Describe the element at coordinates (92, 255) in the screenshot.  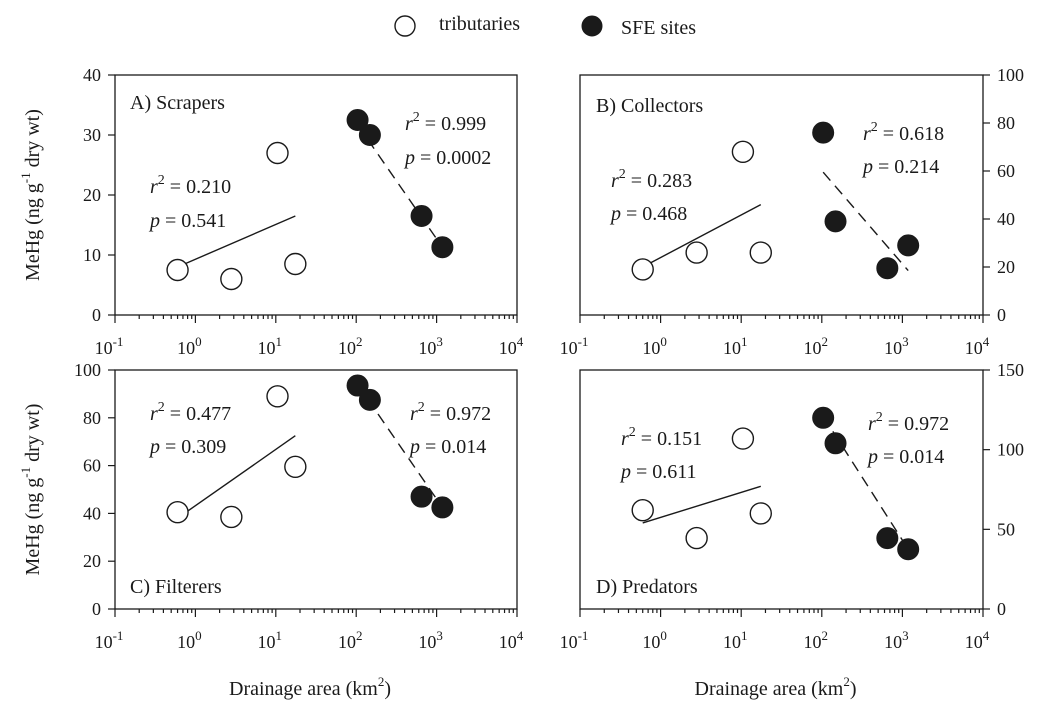
I see `y-tick-label: 10` at that location.